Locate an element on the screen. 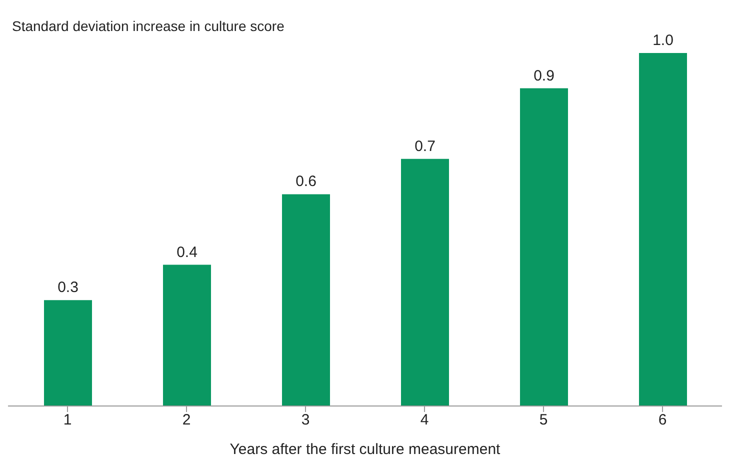 The width and height of the screenshot is (738, 470). data-label: 0.4 is located at coordinates (187, 252).